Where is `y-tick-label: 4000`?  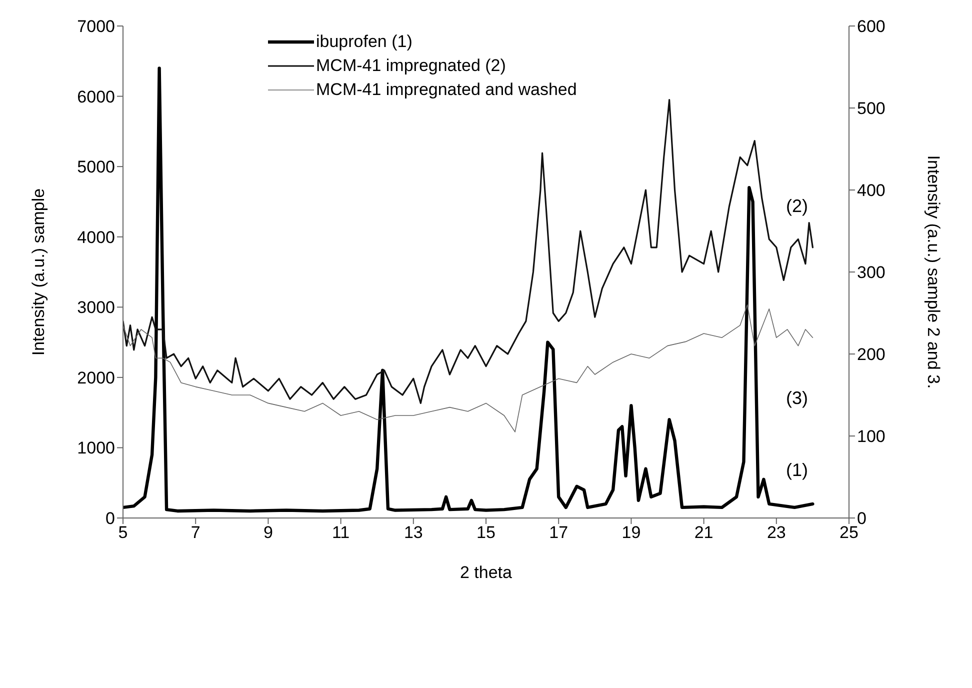
y-tick-label: 4000 is located at coordinates (96, 237).